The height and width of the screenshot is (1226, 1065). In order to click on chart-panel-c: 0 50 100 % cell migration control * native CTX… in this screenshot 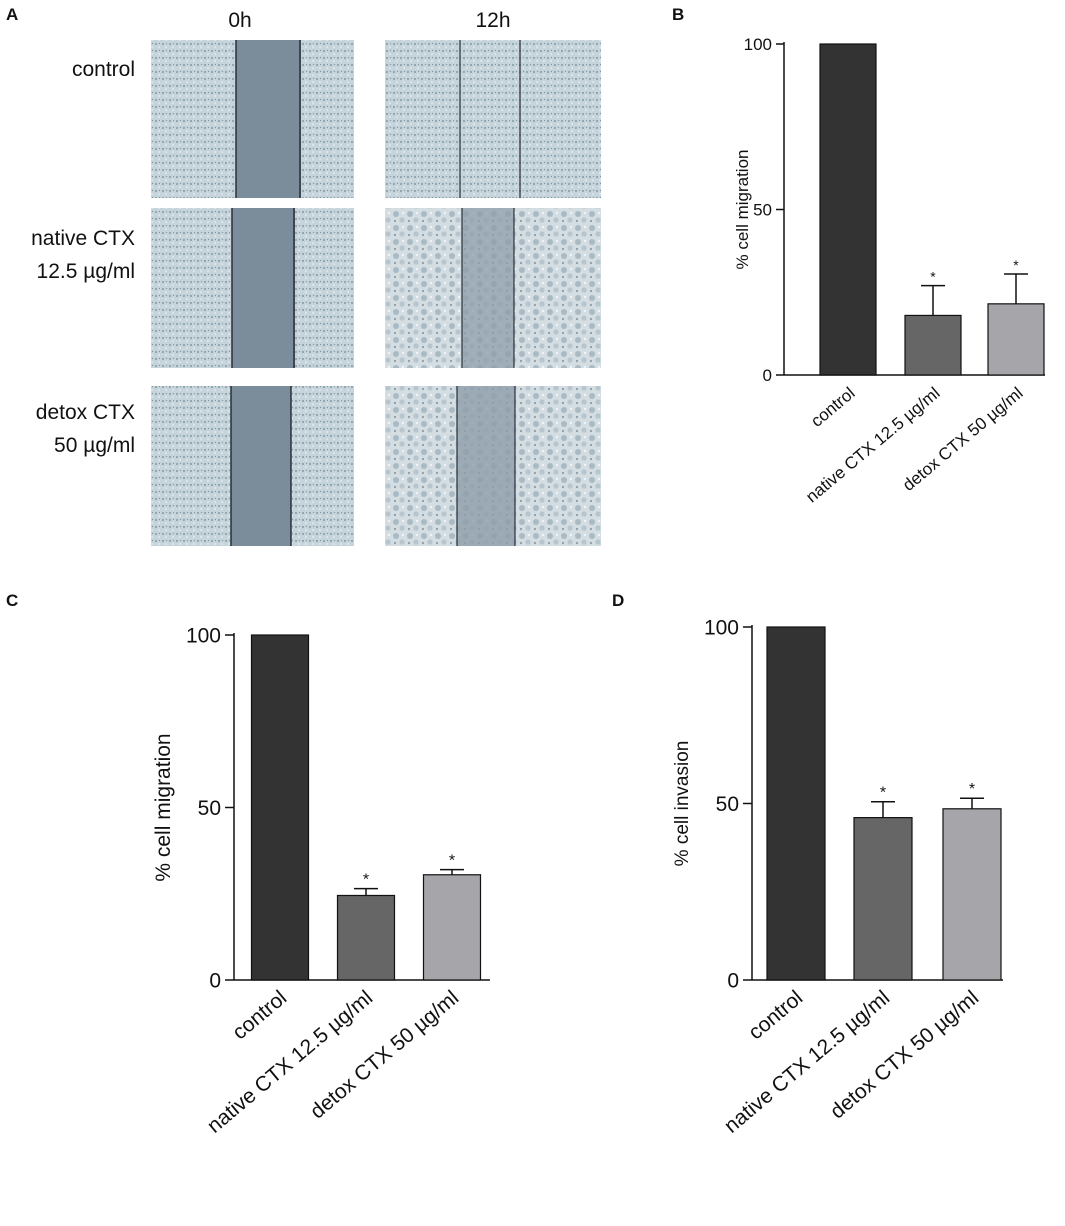, I will do `click(321, 881)`.